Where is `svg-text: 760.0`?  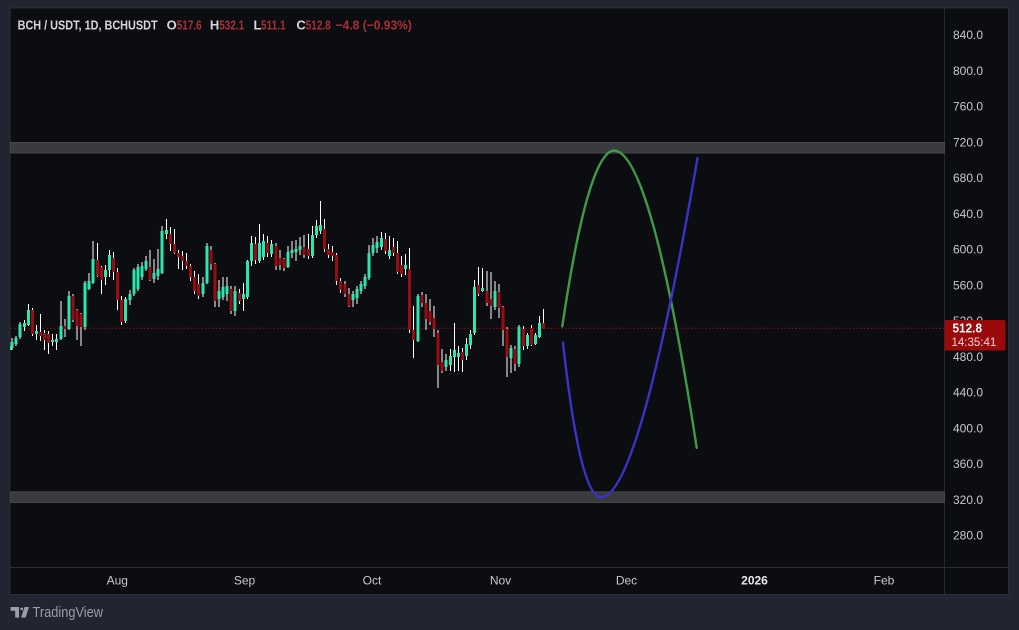 svg-text: 760.0 is located at coordinates (968, 107).